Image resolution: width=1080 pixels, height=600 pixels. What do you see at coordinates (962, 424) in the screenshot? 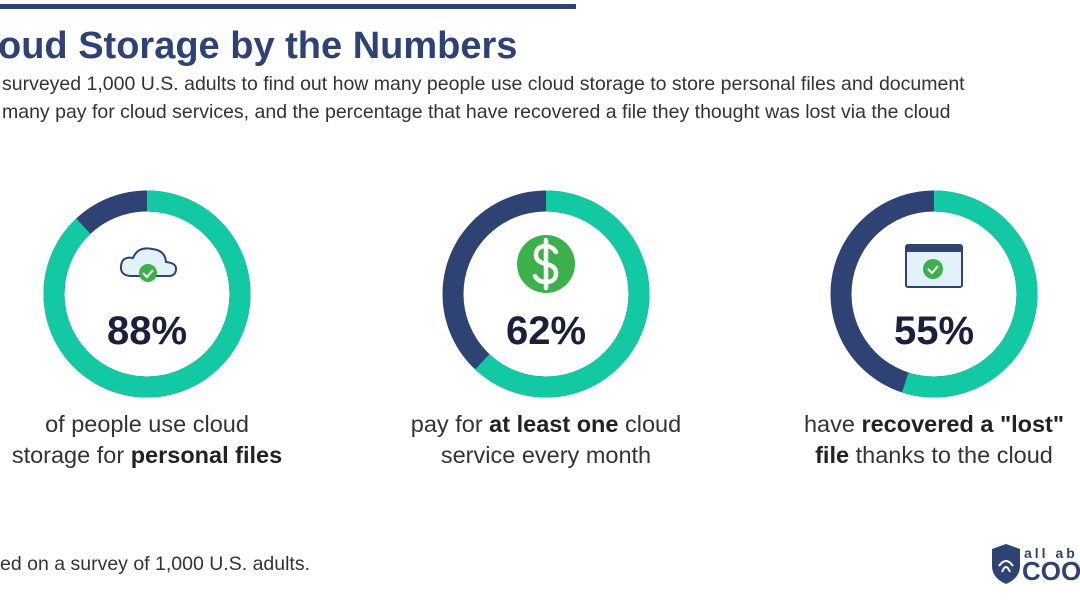
I see `caption-segment: recovered a "lost"` at bounding box center [962, 424].